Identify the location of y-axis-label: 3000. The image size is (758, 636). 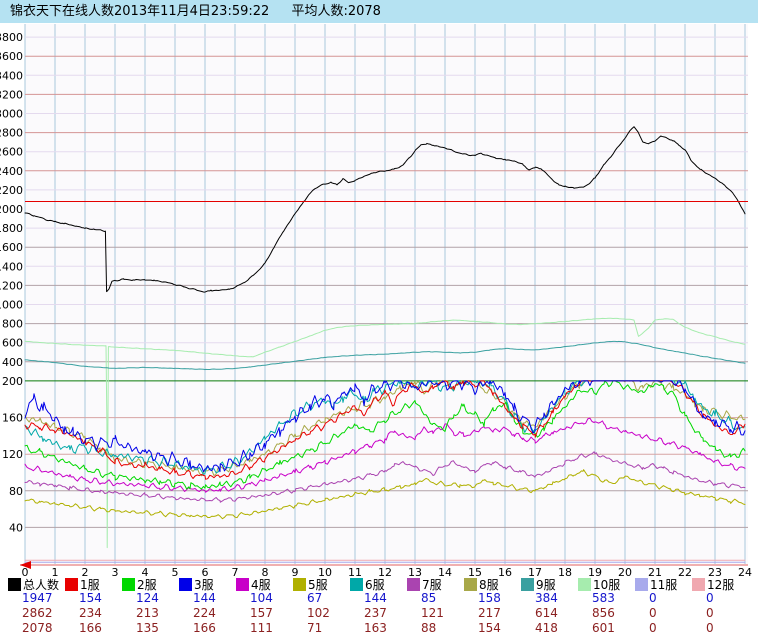
(11, 114).